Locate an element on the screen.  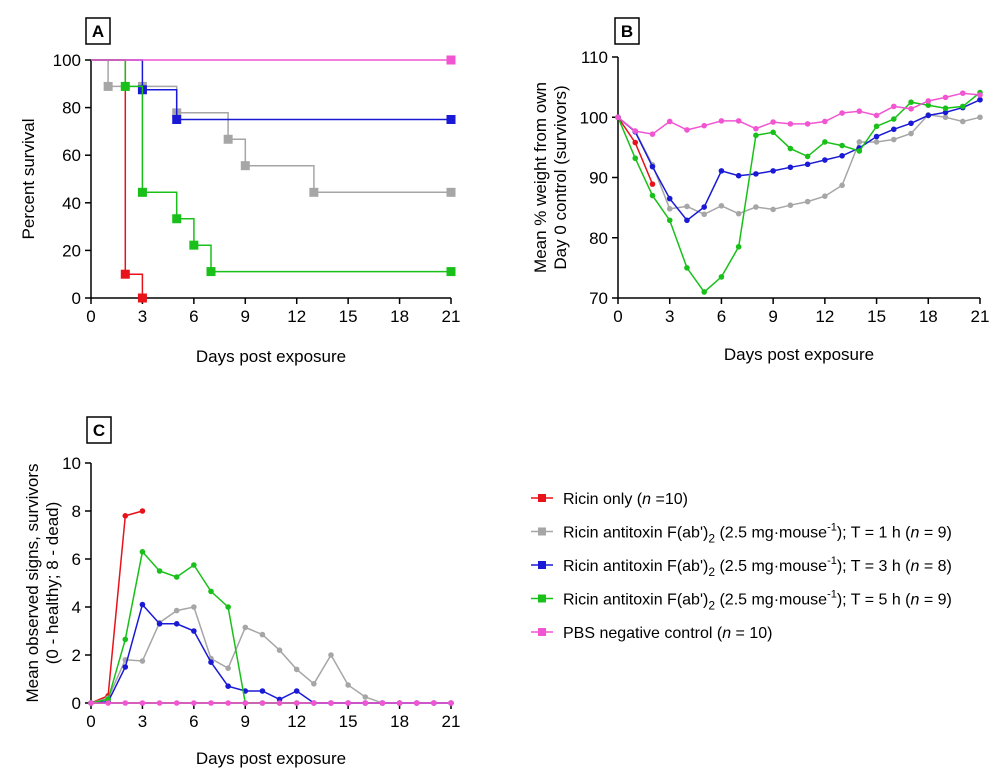
y-axis-label-line: Percent survival is located at coordinates (28, 179).